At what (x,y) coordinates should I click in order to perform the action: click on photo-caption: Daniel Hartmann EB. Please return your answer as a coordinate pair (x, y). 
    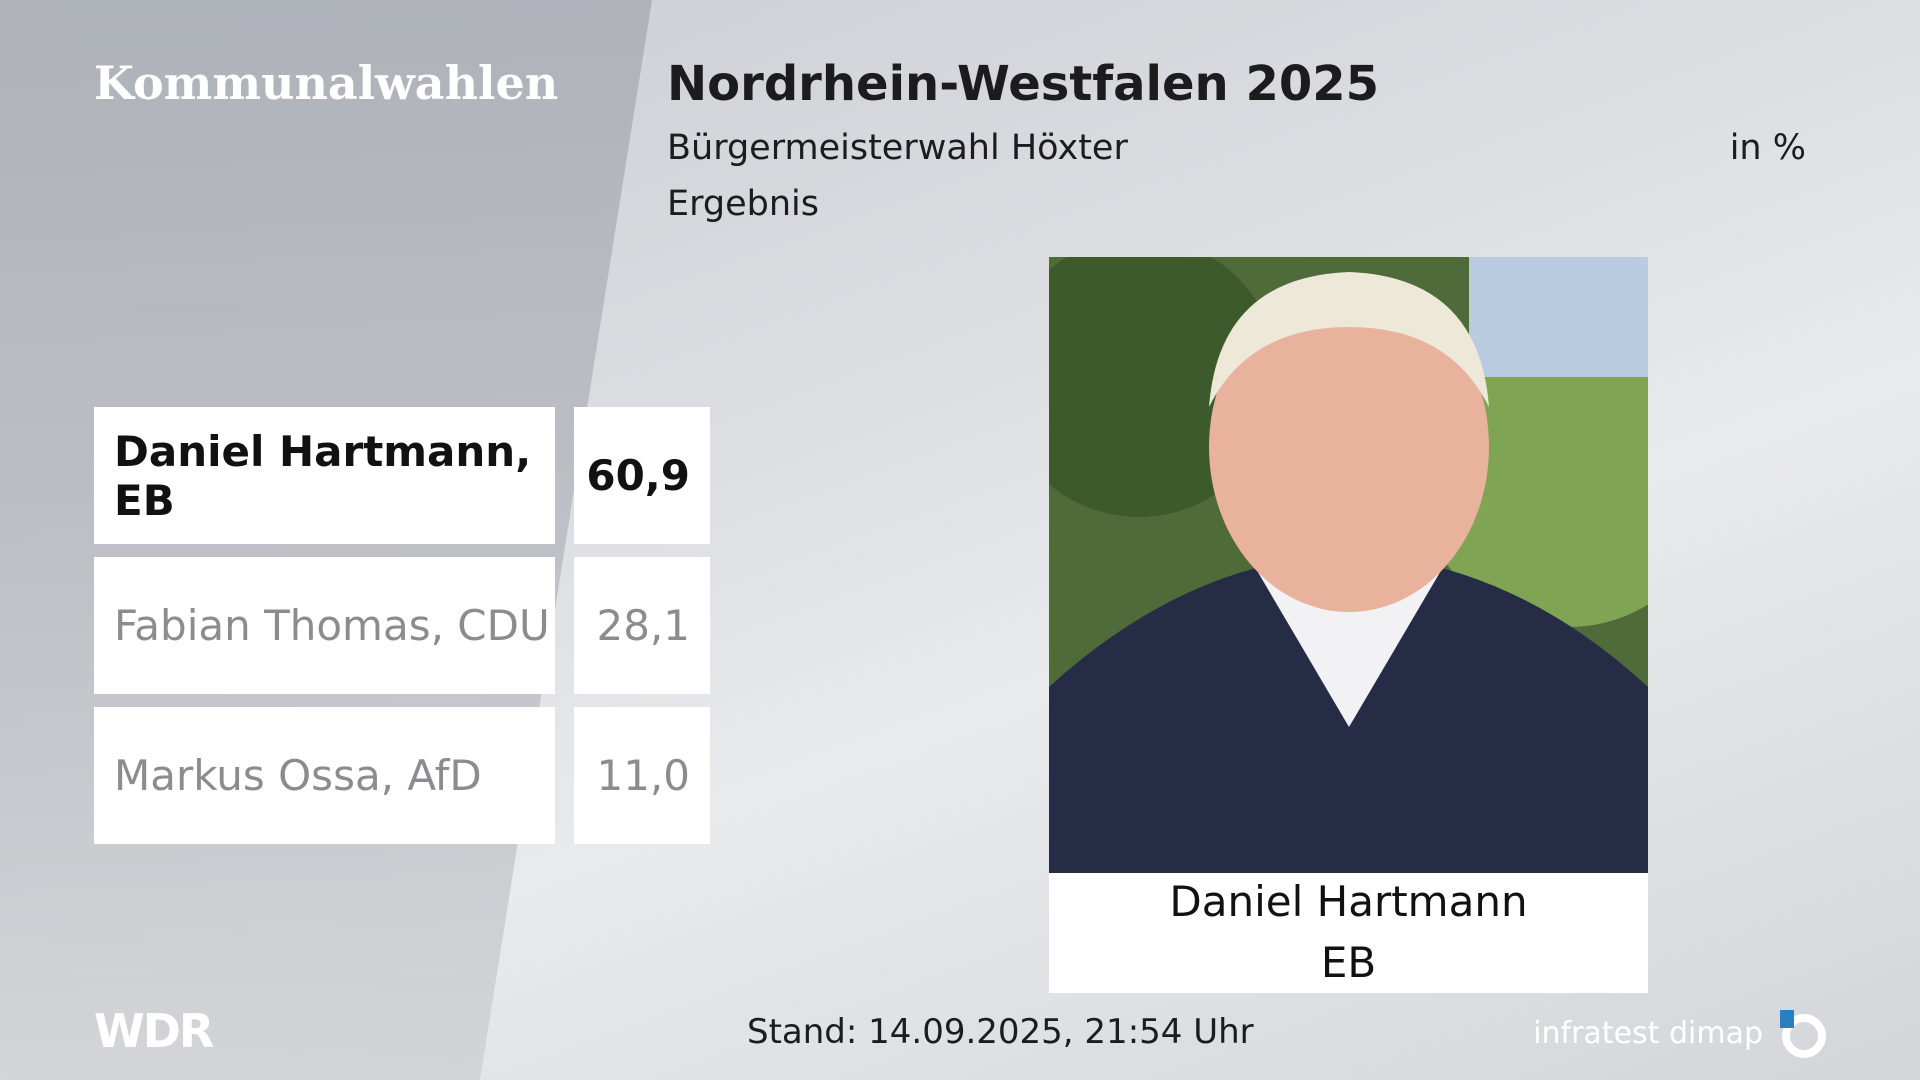
    Looking at the image, I should click on (1348, 933).